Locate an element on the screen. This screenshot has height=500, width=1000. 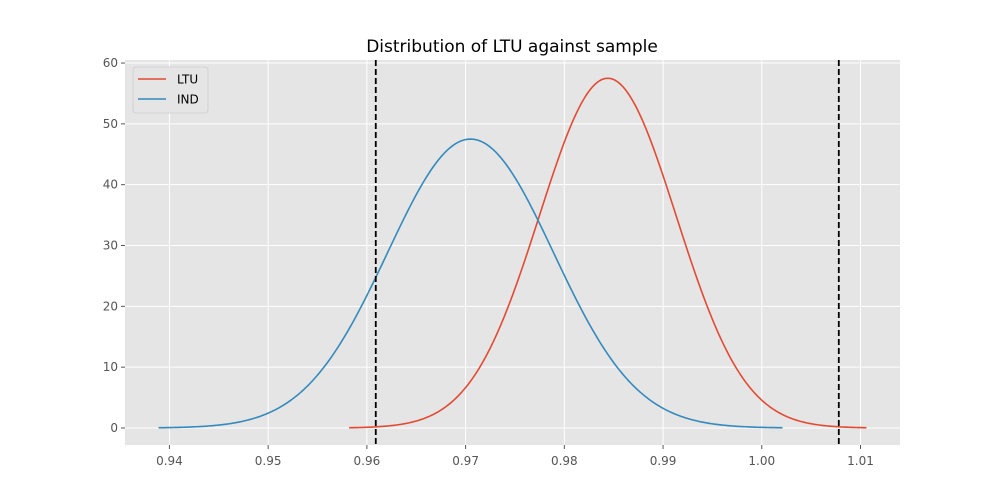
y-tick-label: 50 is located at coordinates (110, 124).